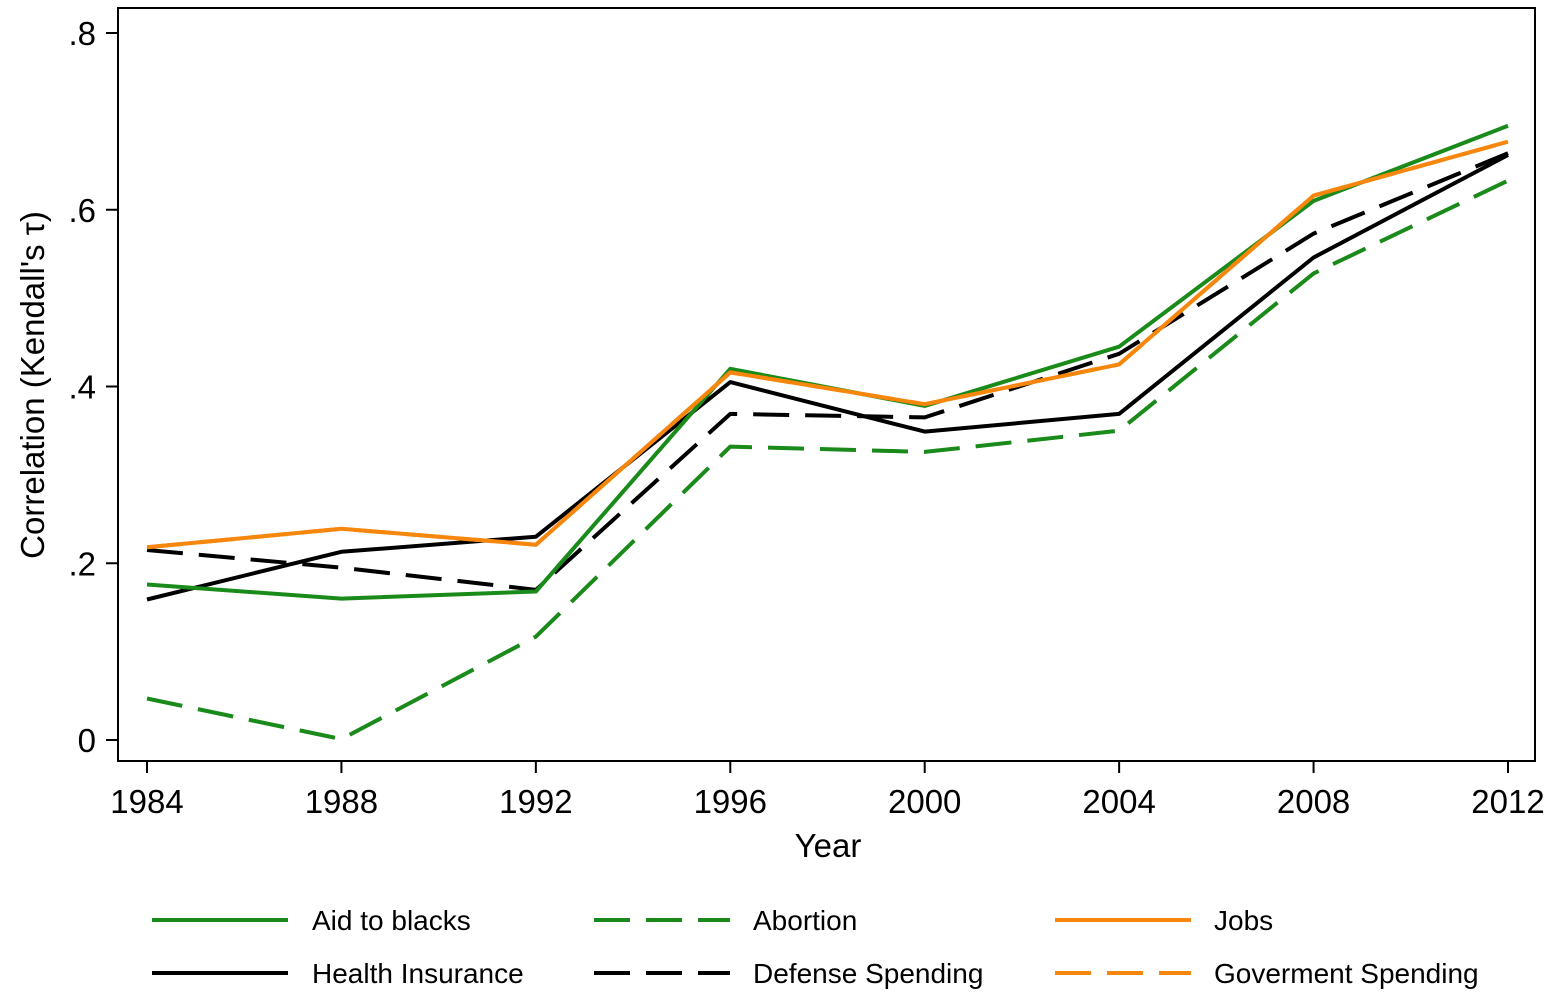  I want to click on legend-item: Abortion, so click(725, 920).